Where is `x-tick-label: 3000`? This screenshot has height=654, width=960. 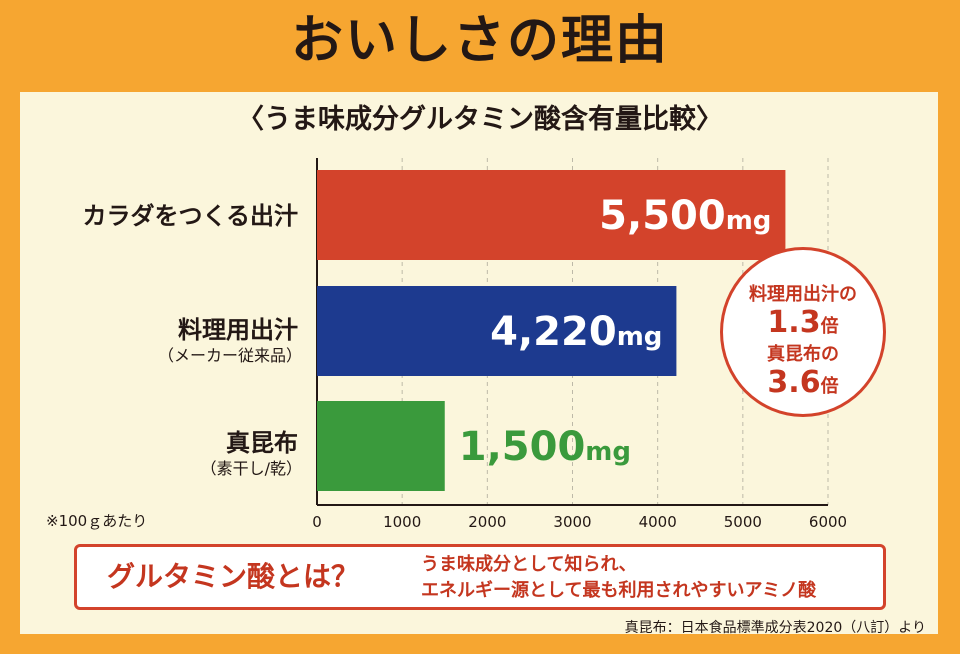
x-tick-label: 3000 is located at coordinates (572, 522).